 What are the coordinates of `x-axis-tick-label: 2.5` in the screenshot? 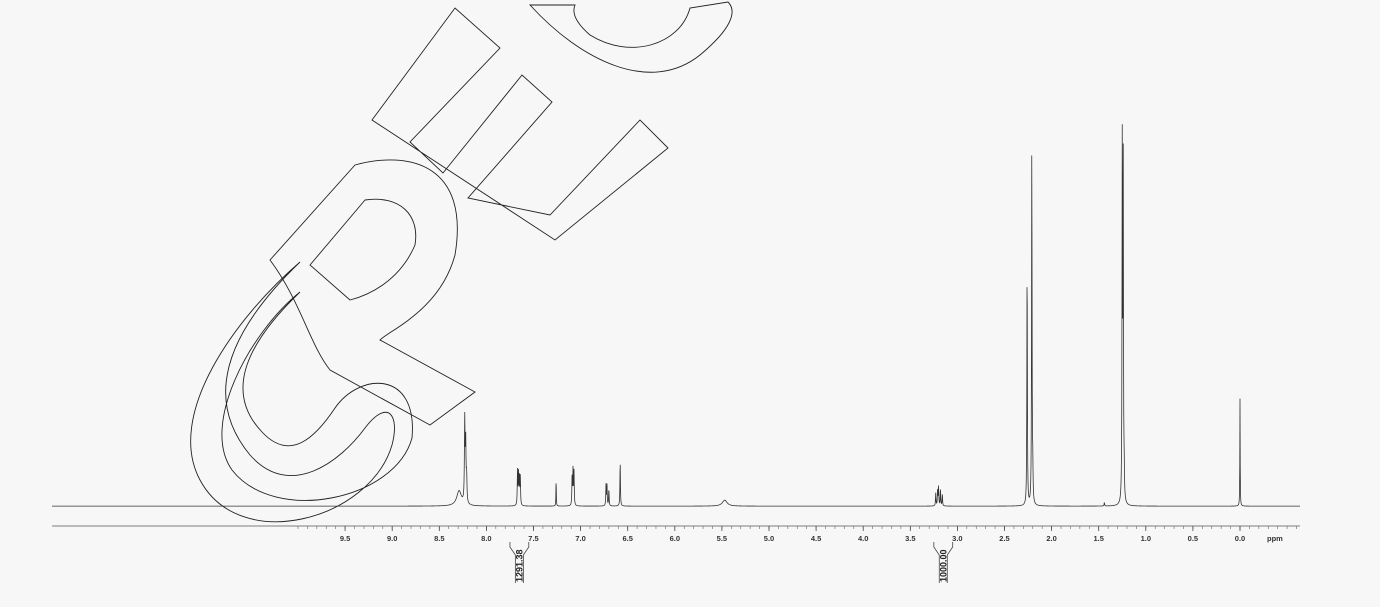 It's located at (1004, 538).